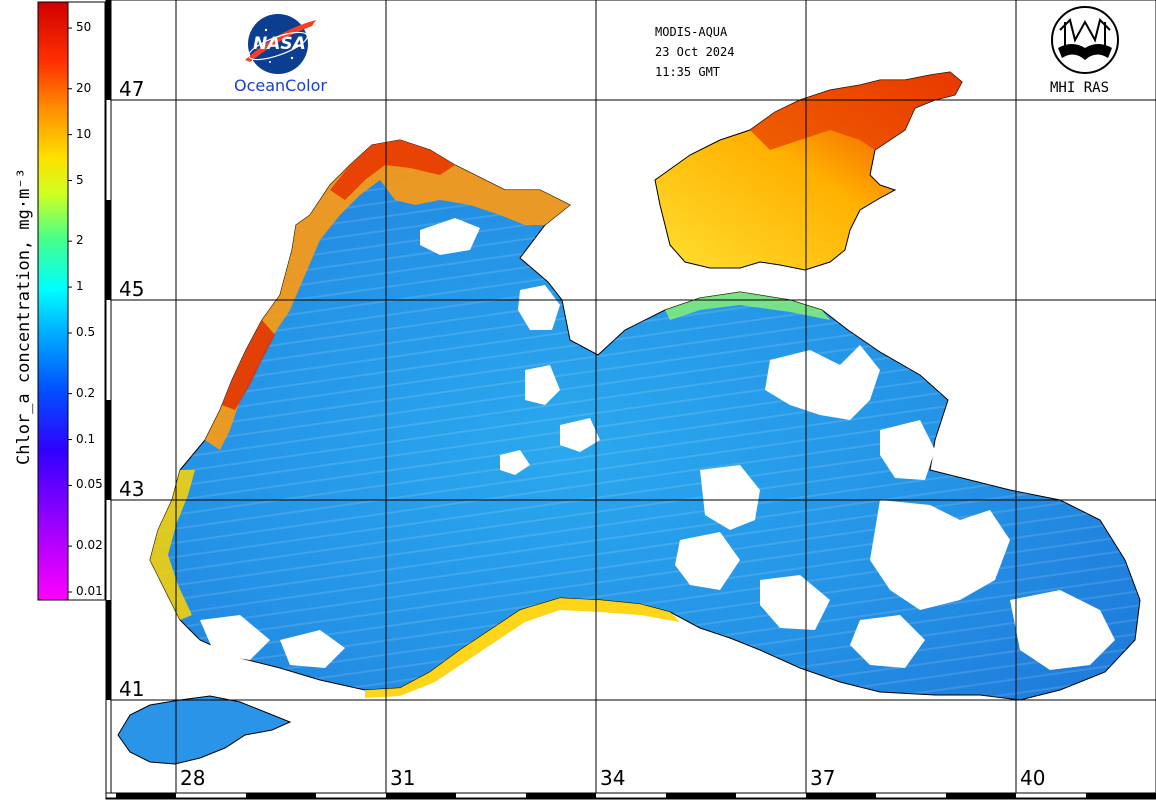 The width and height of the screenshot is (1156, 801). What do you see at coordinates (747, 306) in the screenshot?
I see `crimea-south-bloom` at bounding box center [747, 306].